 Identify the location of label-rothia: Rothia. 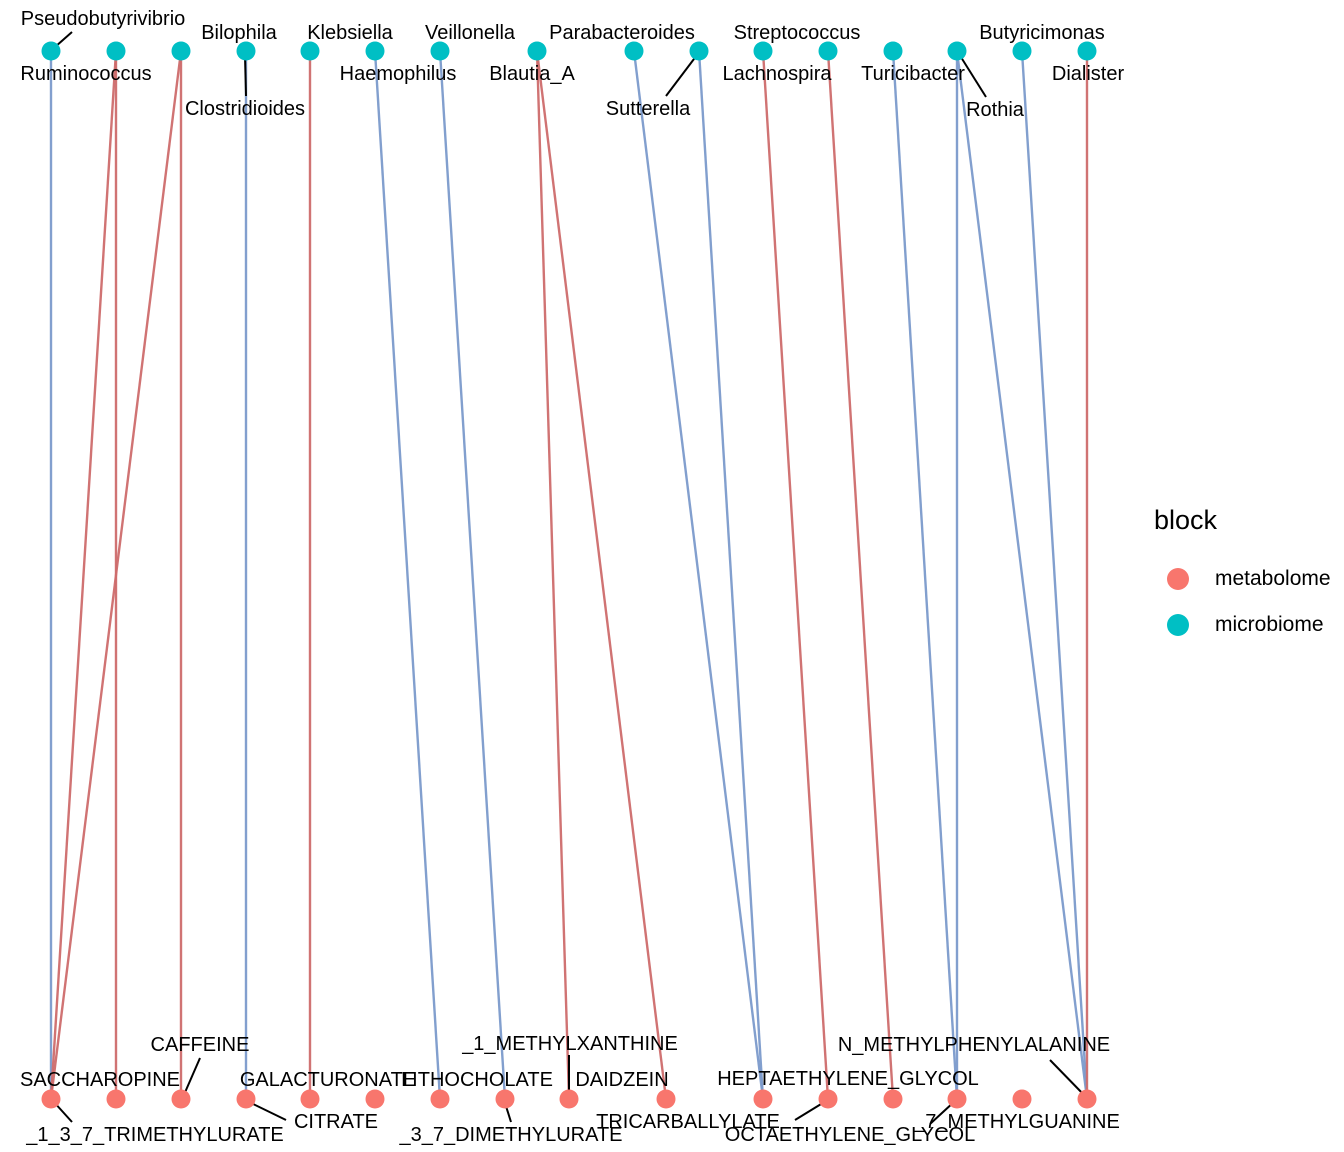
(995, 110).